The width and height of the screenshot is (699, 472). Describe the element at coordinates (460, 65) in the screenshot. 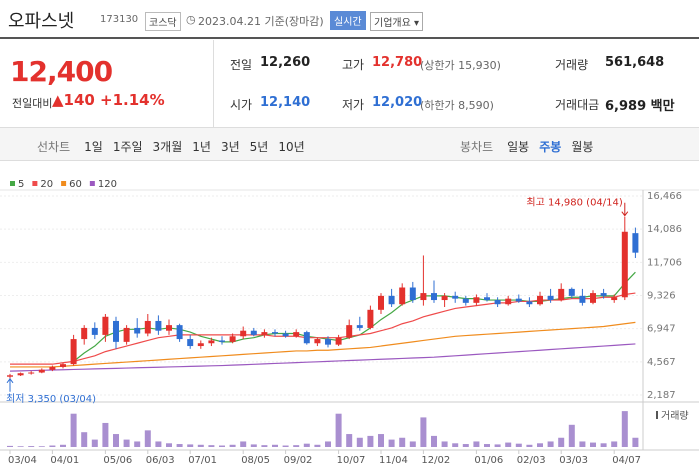

I see `stat-note: (상한가 15,930)` at that location.